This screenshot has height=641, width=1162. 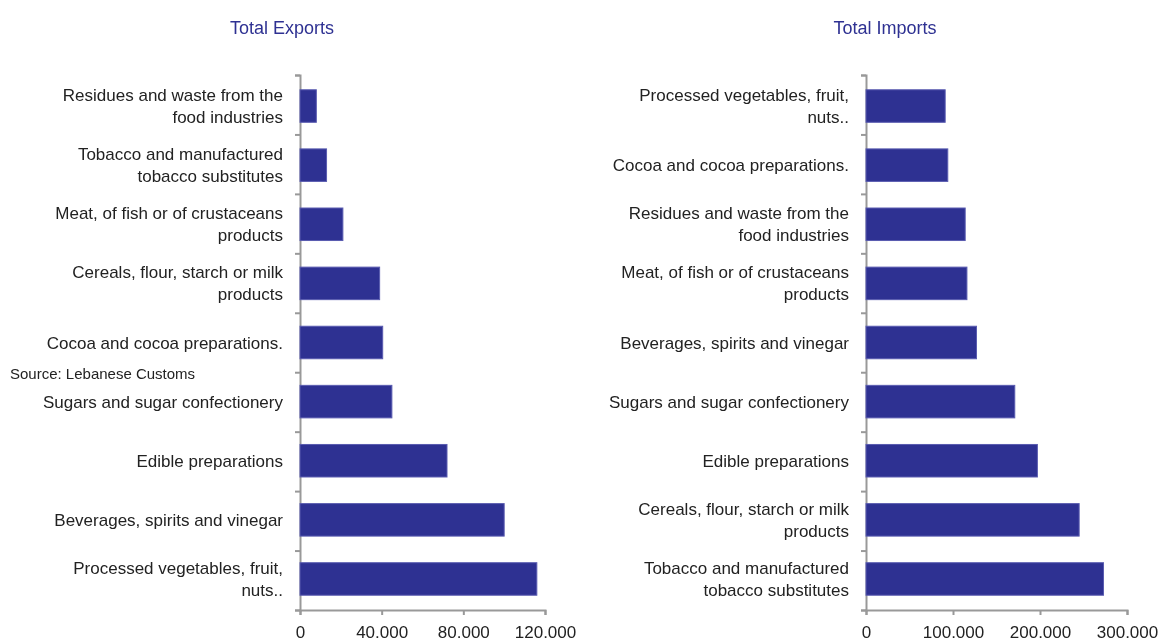 What do you see at coordinates (1040, 632) in the screenshot?
I see `x-tick-label: 200.000` at bounding box center [1040, 632].